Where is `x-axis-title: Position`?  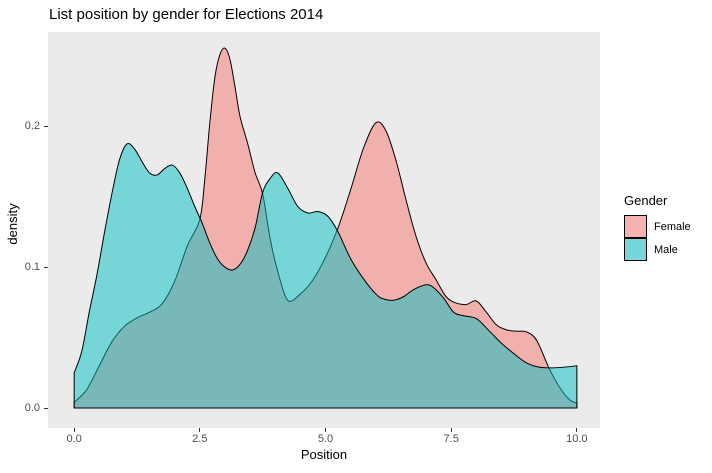
x-axis-title: Position is located at coordinates (324, 454).